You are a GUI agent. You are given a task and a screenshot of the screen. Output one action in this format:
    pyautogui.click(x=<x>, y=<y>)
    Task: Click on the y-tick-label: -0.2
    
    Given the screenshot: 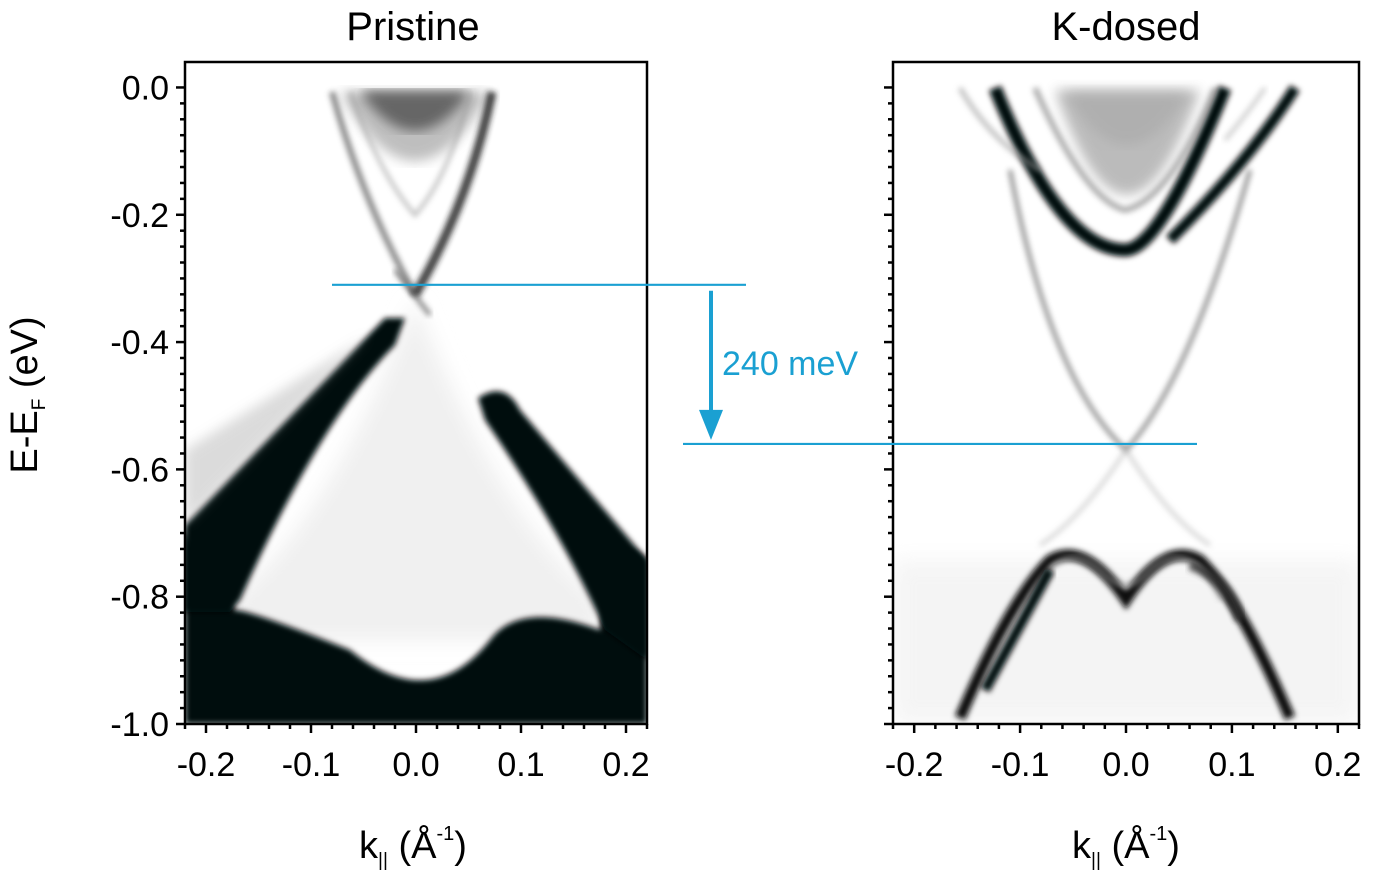 What is the action you would take?
    pyautogui.click(x=139, y=216)
    